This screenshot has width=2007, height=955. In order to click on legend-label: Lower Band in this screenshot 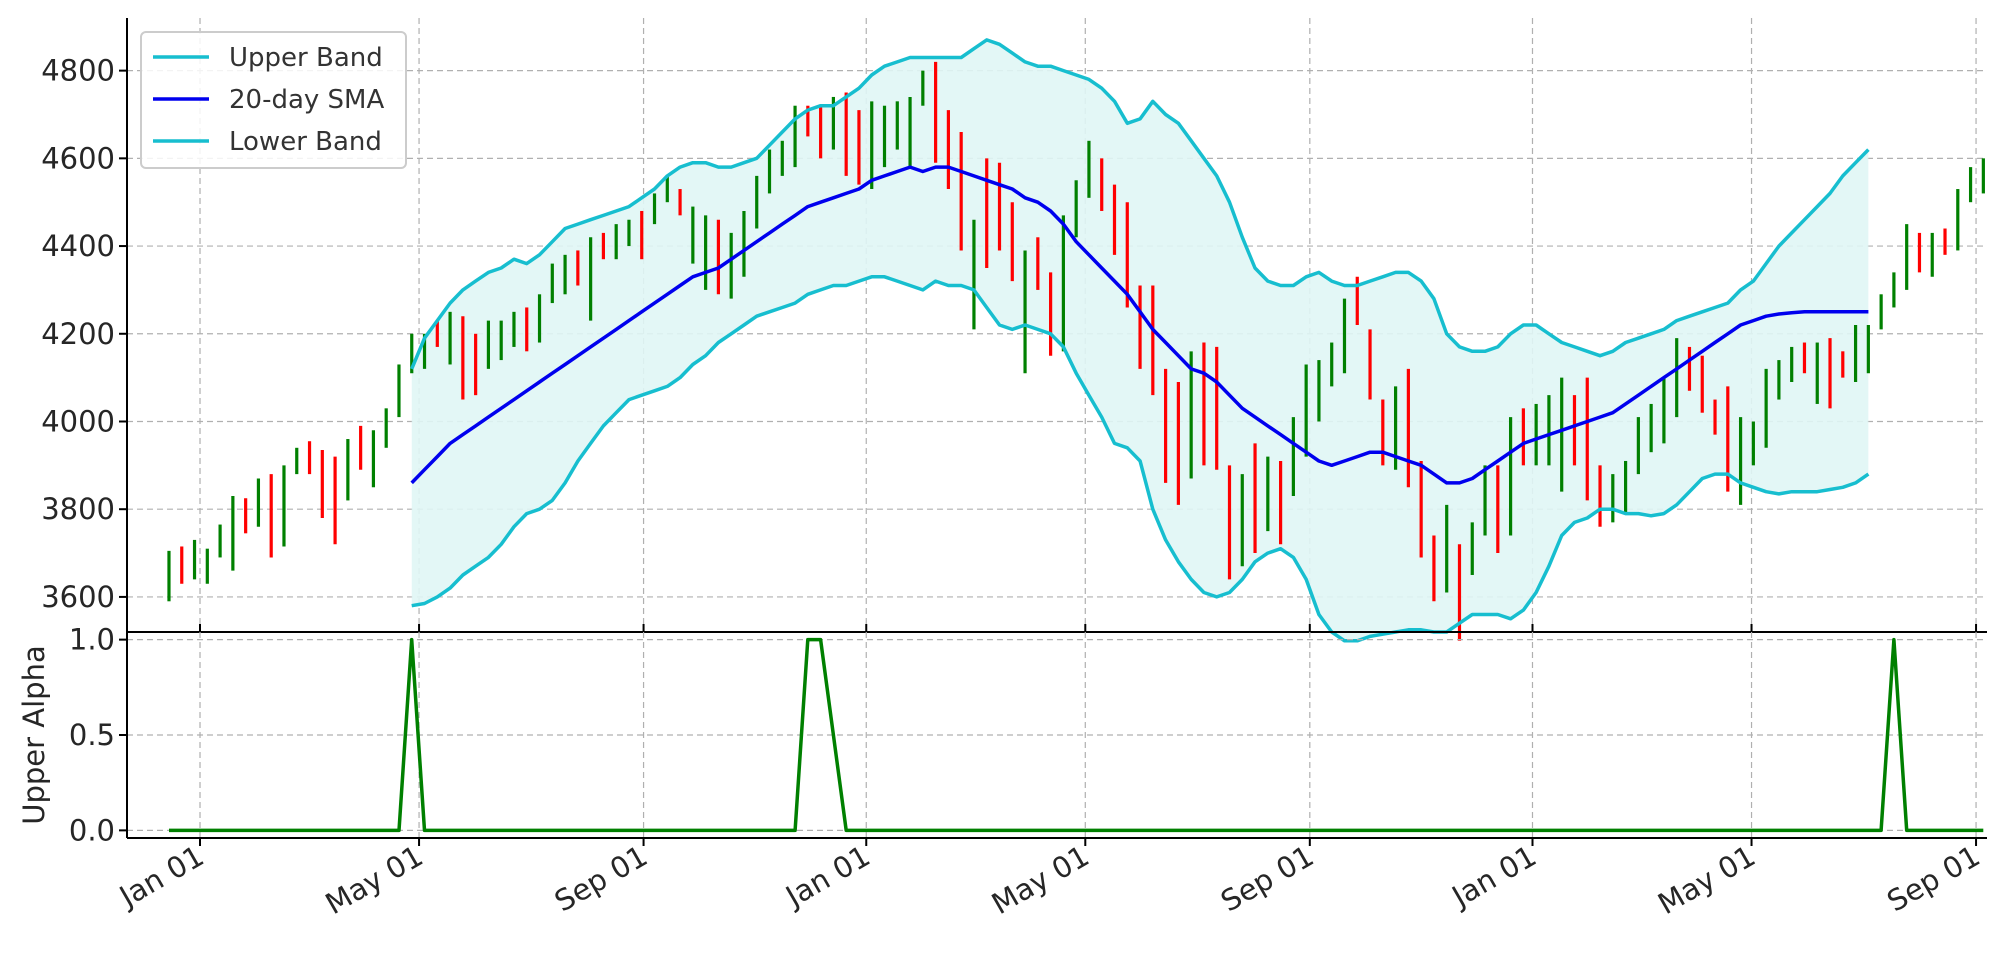, I will do `click(305, 142)`.